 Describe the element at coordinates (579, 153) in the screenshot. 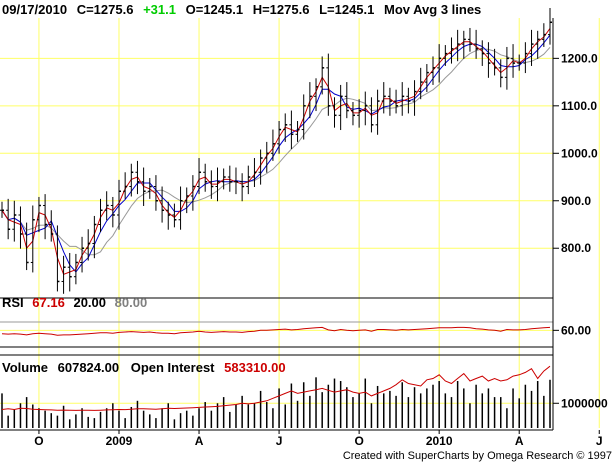

I see `price-axis-label: 1000.0` at that location.